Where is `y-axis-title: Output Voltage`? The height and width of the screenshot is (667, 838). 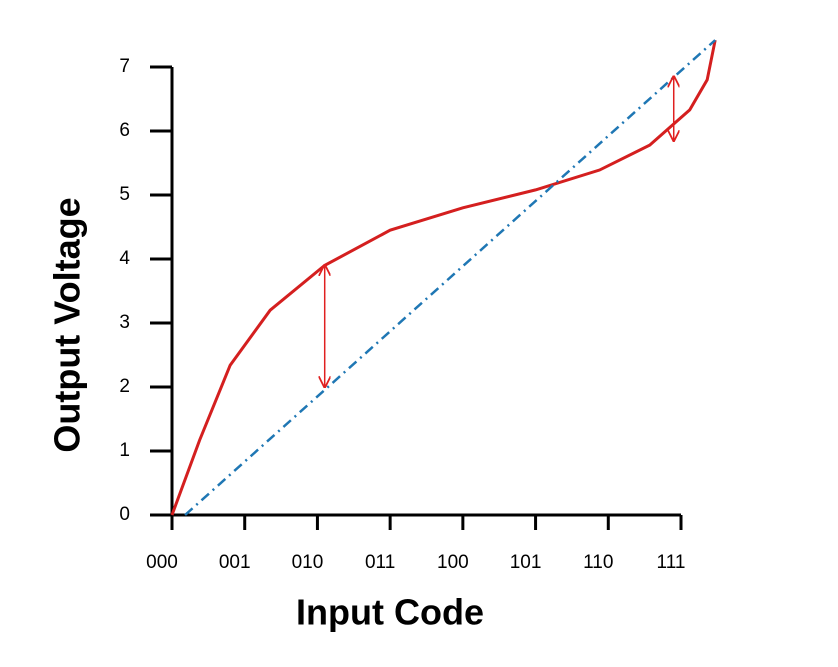
y-axis-title: Output Voltage is located at coordinates (67, 324).